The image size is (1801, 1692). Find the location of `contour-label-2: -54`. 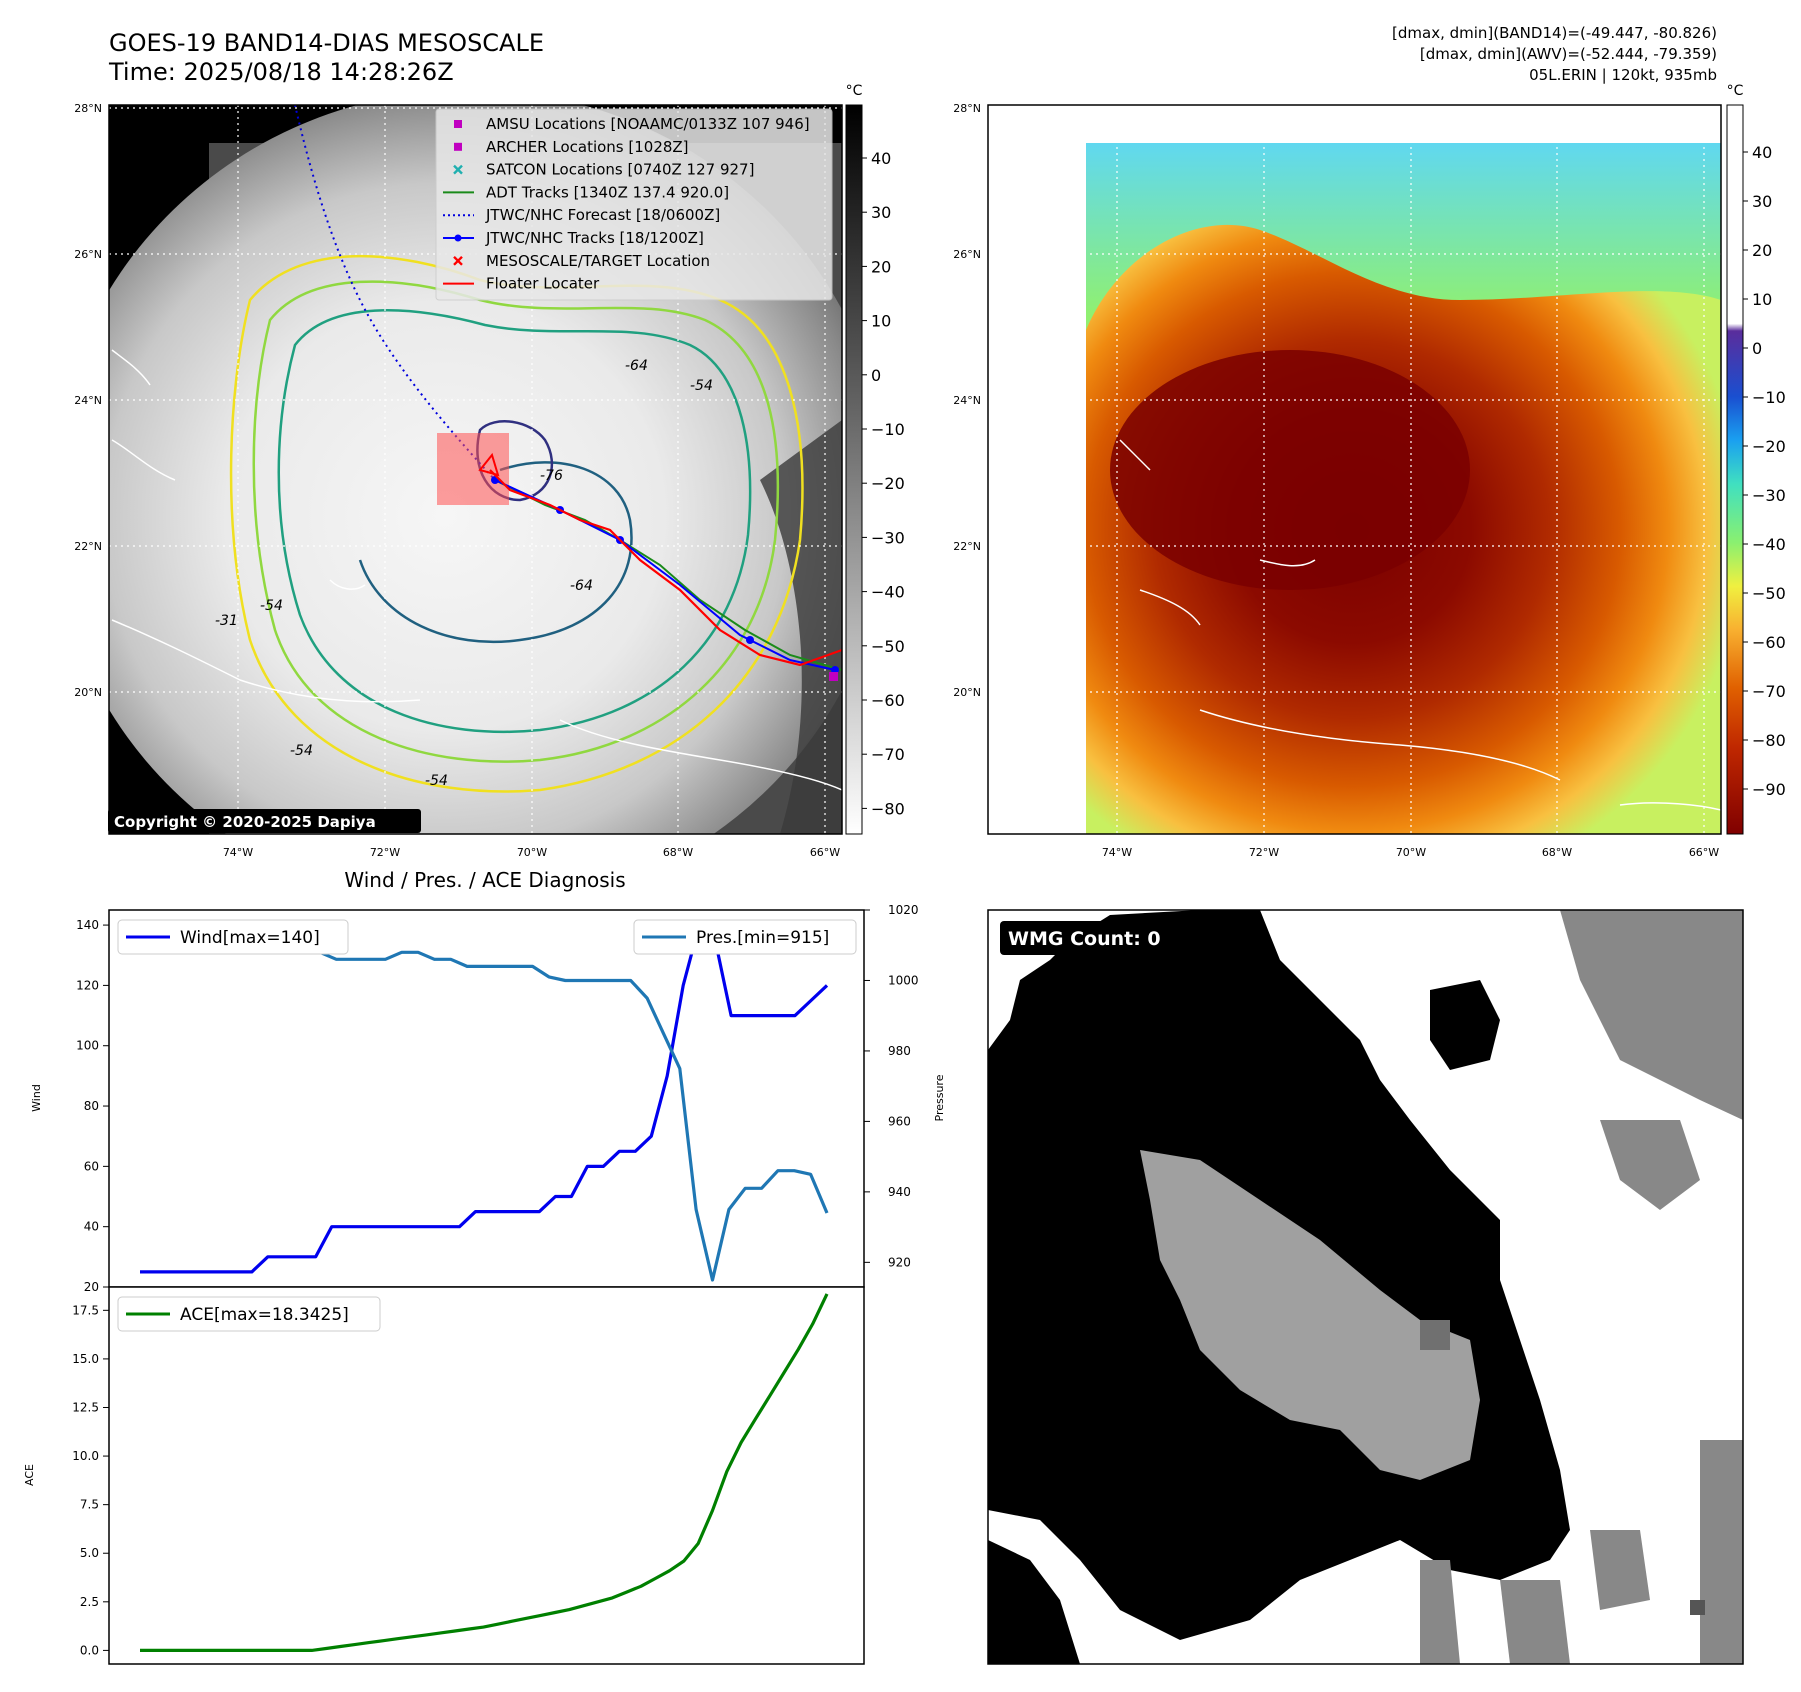

contour-label-2: -54 is located at coordinates (271, 606).